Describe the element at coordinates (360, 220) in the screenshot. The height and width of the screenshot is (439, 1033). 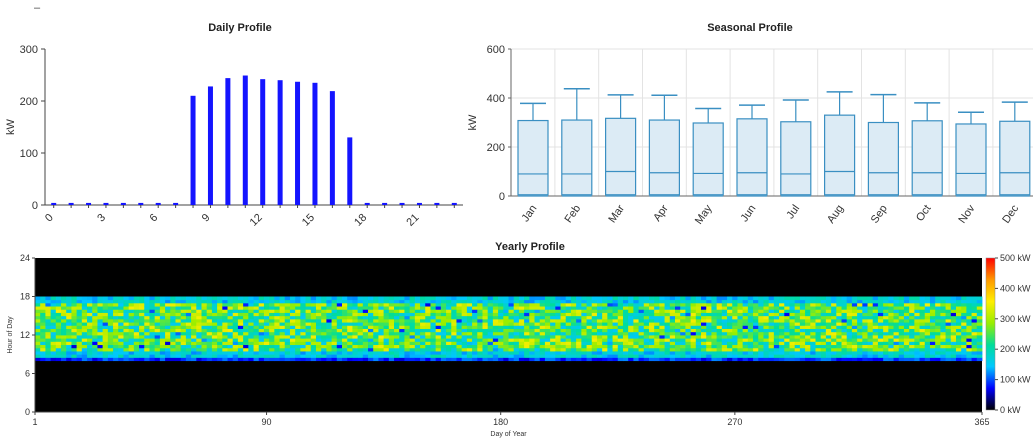
I see `x-tick-label: 18` at that location.